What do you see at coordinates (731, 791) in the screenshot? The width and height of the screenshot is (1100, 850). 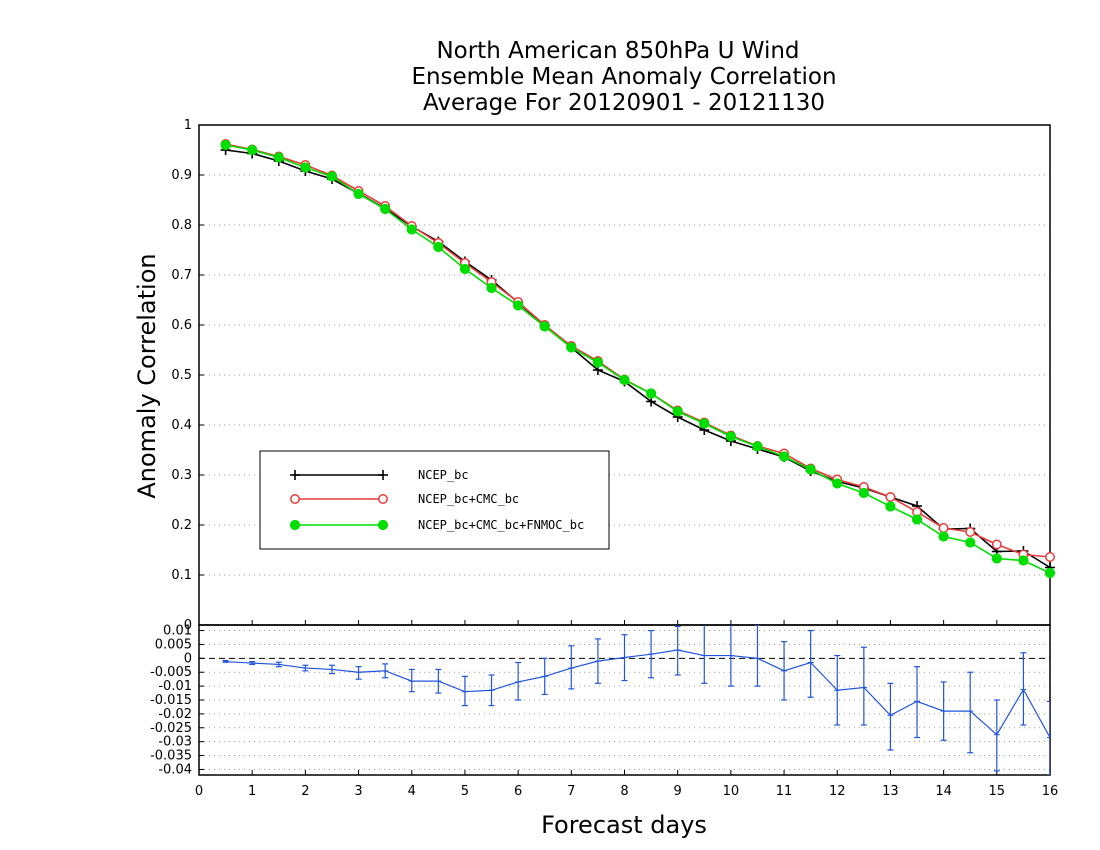 I see `x-tick-label: 10` at bounding box center [731, 791].